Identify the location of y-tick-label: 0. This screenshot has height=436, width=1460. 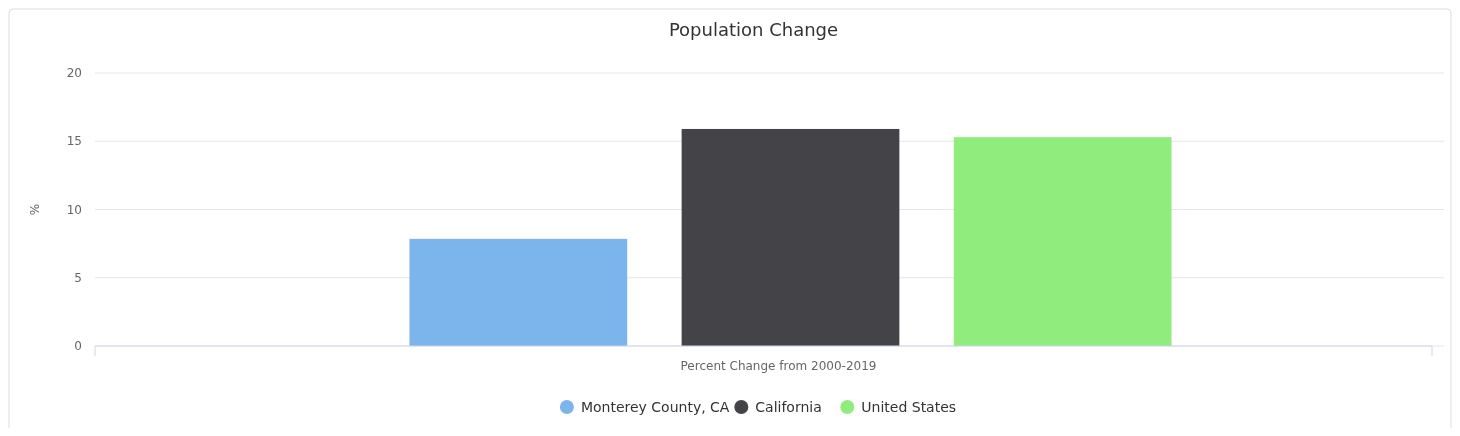
(78, 346).